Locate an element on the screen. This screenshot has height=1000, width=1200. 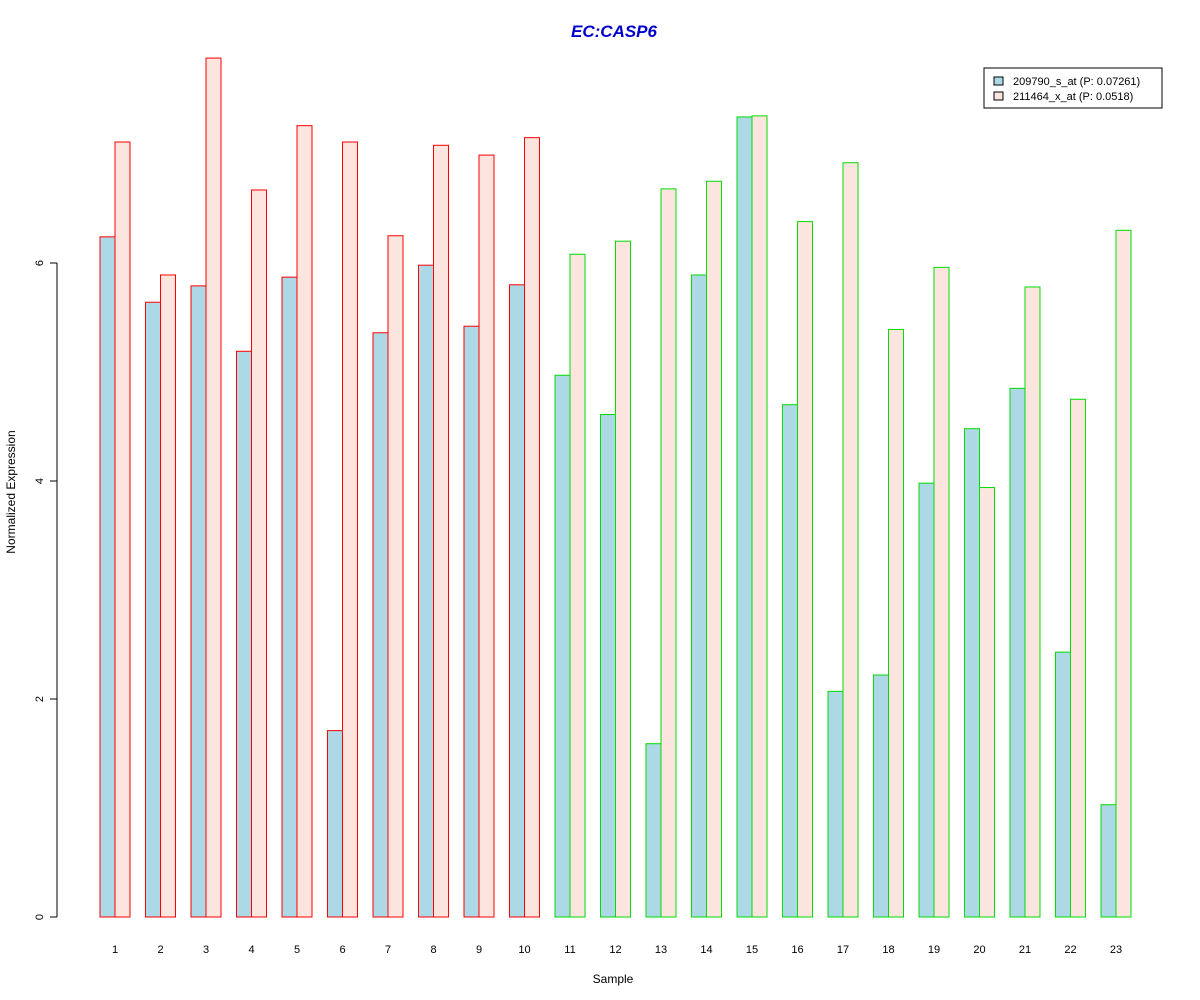
x-tick-label: 1 is located at coordinates (115, 950).